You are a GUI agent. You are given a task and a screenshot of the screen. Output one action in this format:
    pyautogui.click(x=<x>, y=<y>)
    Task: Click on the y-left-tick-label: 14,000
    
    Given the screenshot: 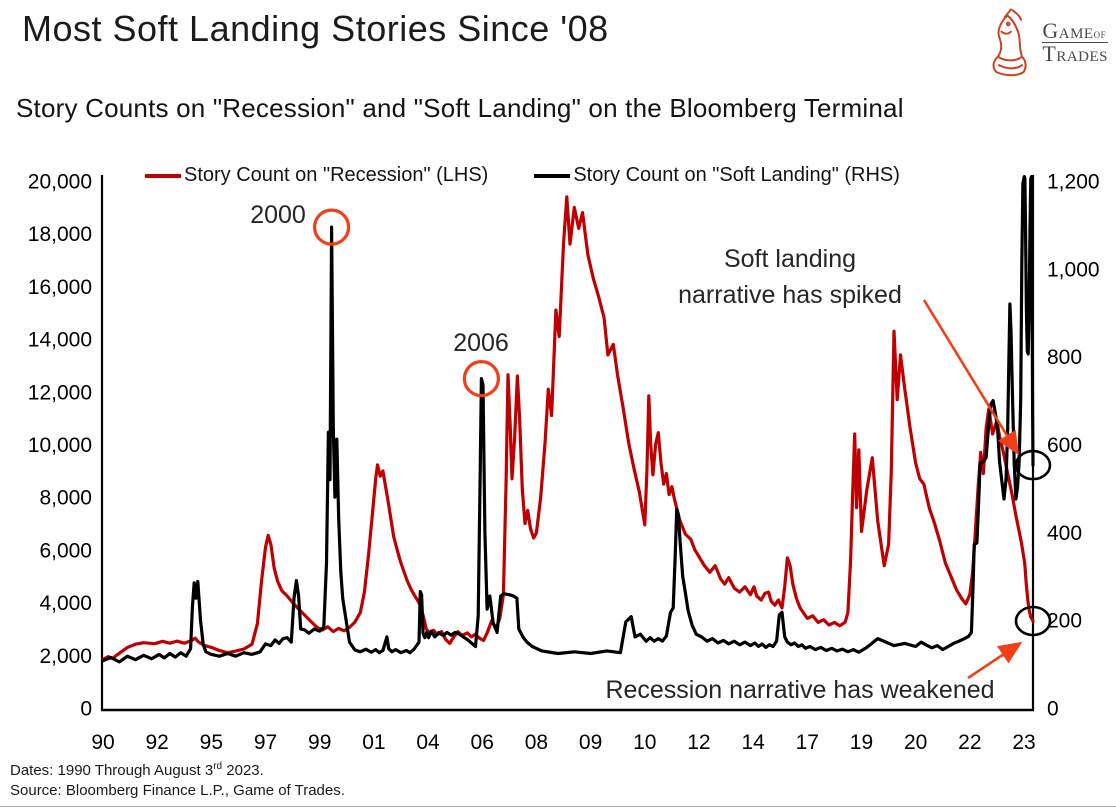 What is the action you would take?
    pyautogui.click(x=60, y=340)
    